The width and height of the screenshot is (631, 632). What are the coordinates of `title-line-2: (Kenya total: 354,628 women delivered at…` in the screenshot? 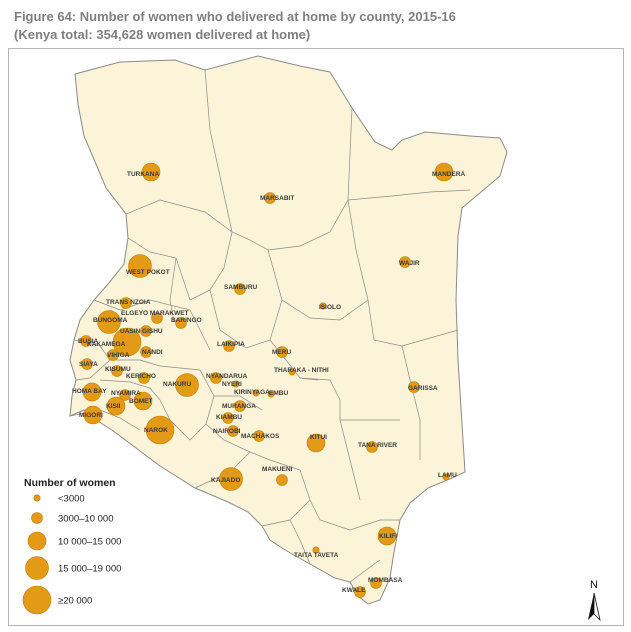 It's located at (162, 34).